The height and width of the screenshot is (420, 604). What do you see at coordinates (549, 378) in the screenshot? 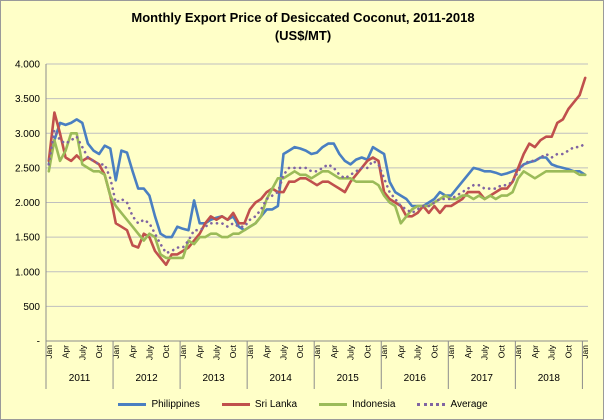
I see `x-year-label: 2018` at bounding box center [549, 378].